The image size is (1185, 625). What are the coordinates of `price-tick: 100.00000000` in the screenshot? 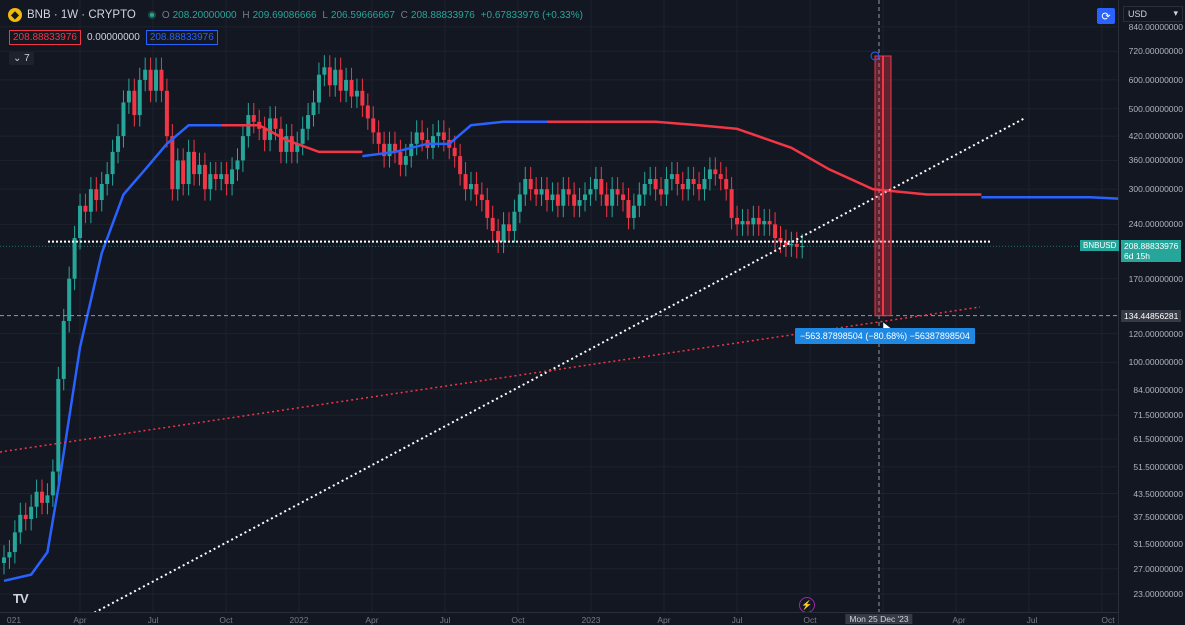 It's located at (1155, 362).